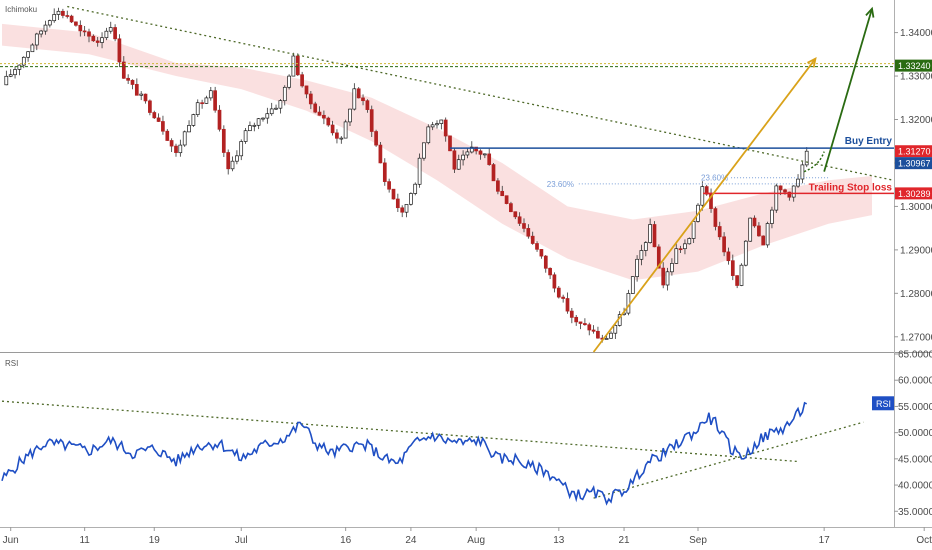 Image resolution: width=932 pixels, height=550 pixels. I want to click on last-price-tag-box, so click(913, 151).